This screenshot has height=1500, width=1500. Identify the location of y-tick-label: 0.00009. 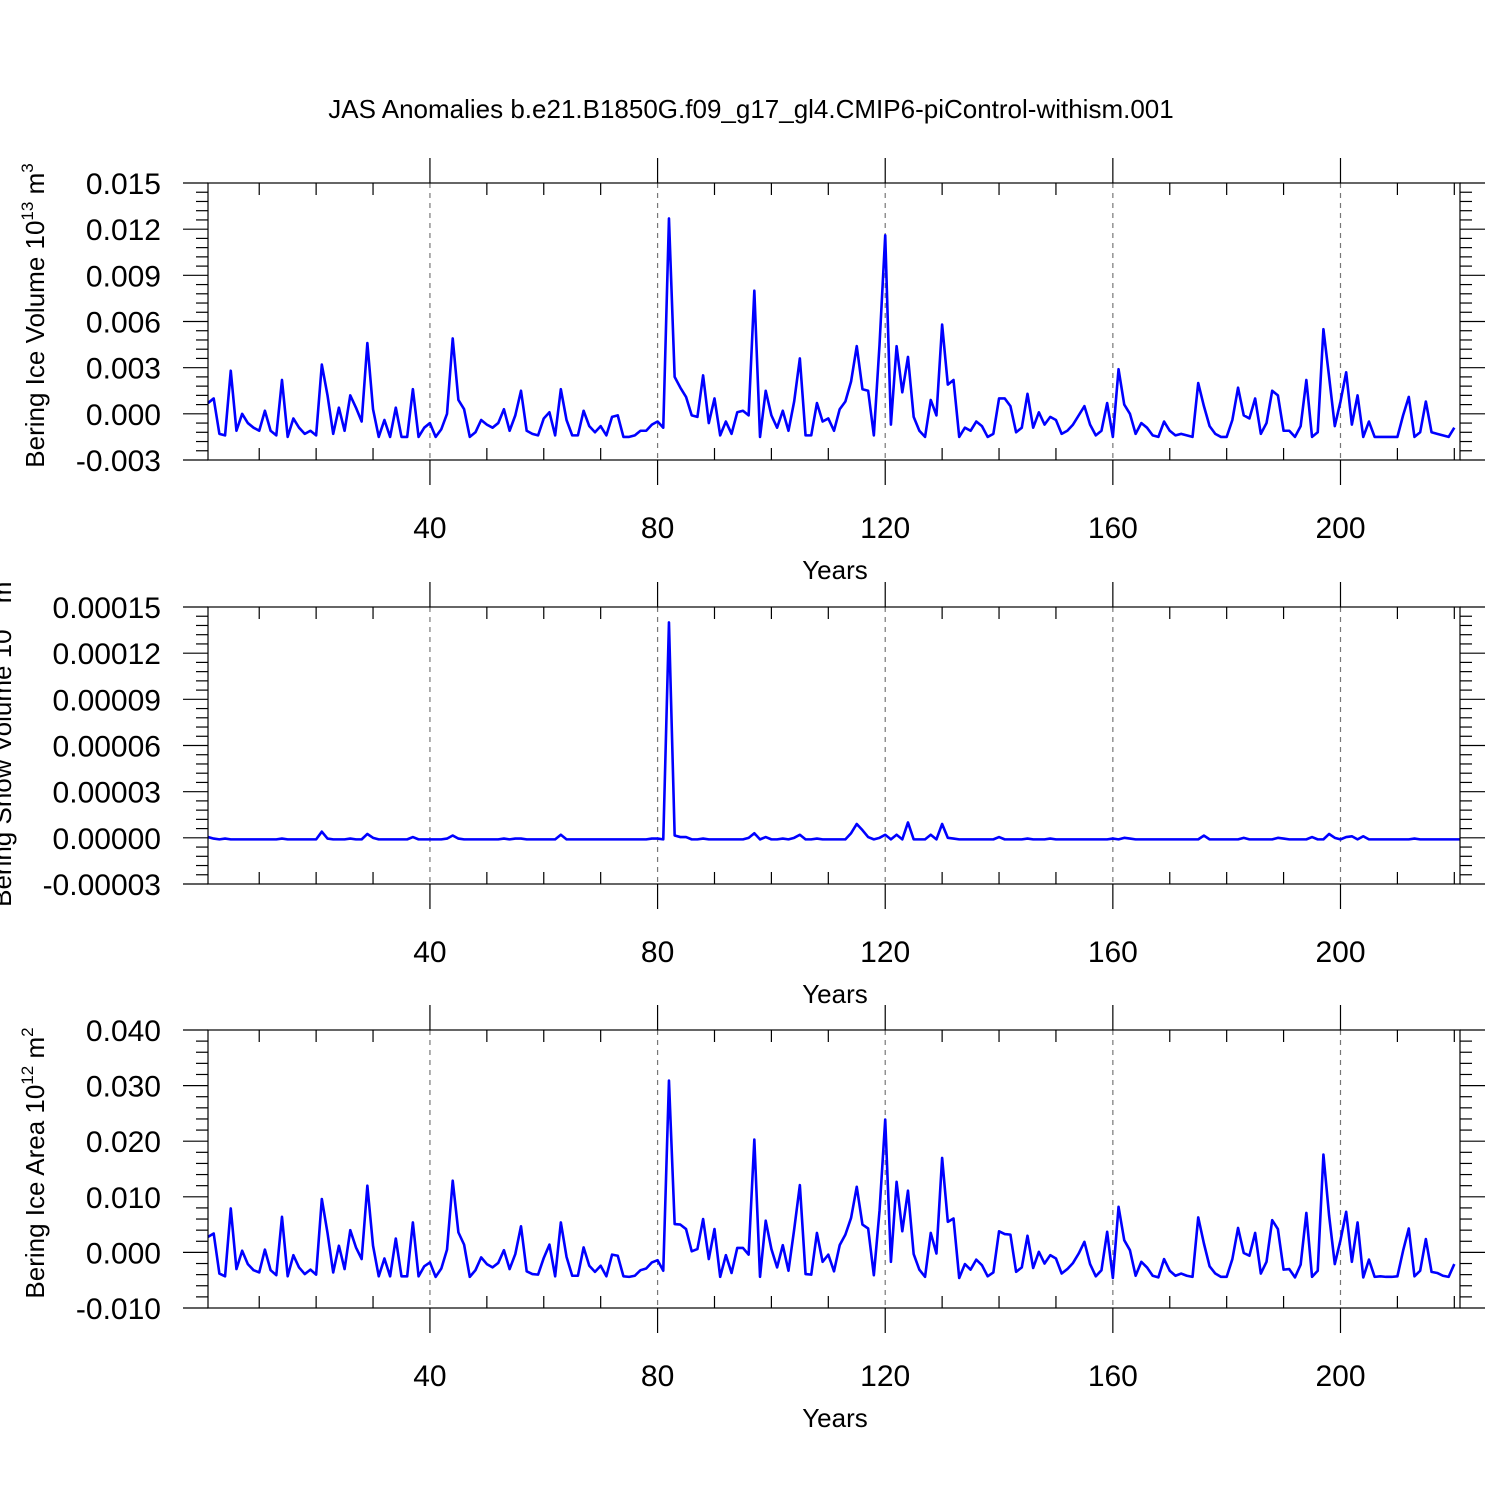
(107, 700).